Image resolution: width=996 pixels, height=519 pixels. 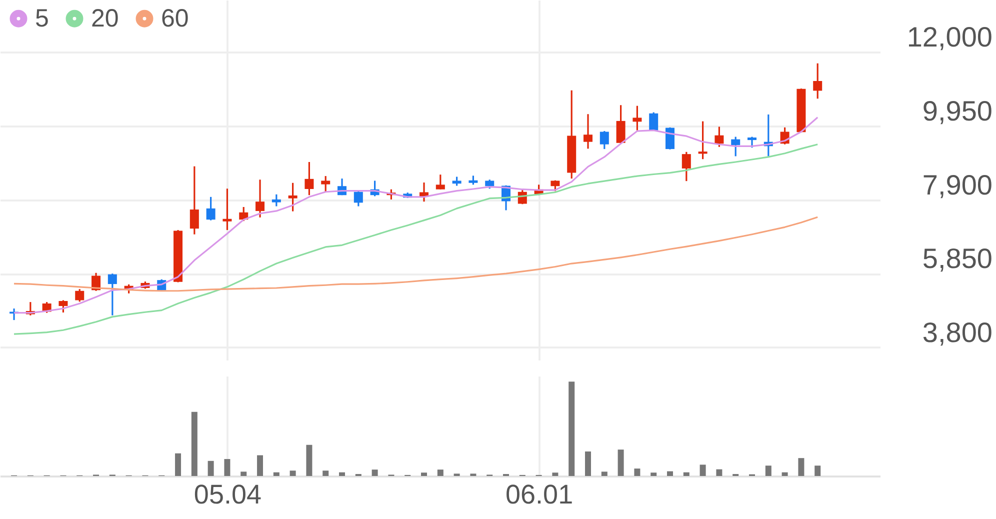 What do you see at coordinates (42, 18) in the screenshot?
I see `legend-label: 5` at bounding box center [42, 18].